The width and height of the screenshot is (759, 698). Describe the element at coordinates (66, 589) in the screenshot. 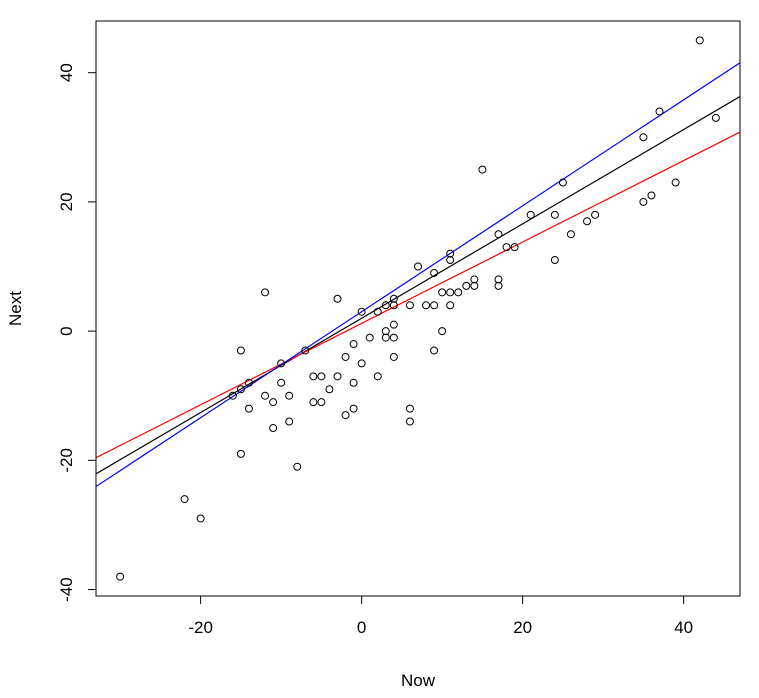

I see `y-tick-label: -40` at that location.